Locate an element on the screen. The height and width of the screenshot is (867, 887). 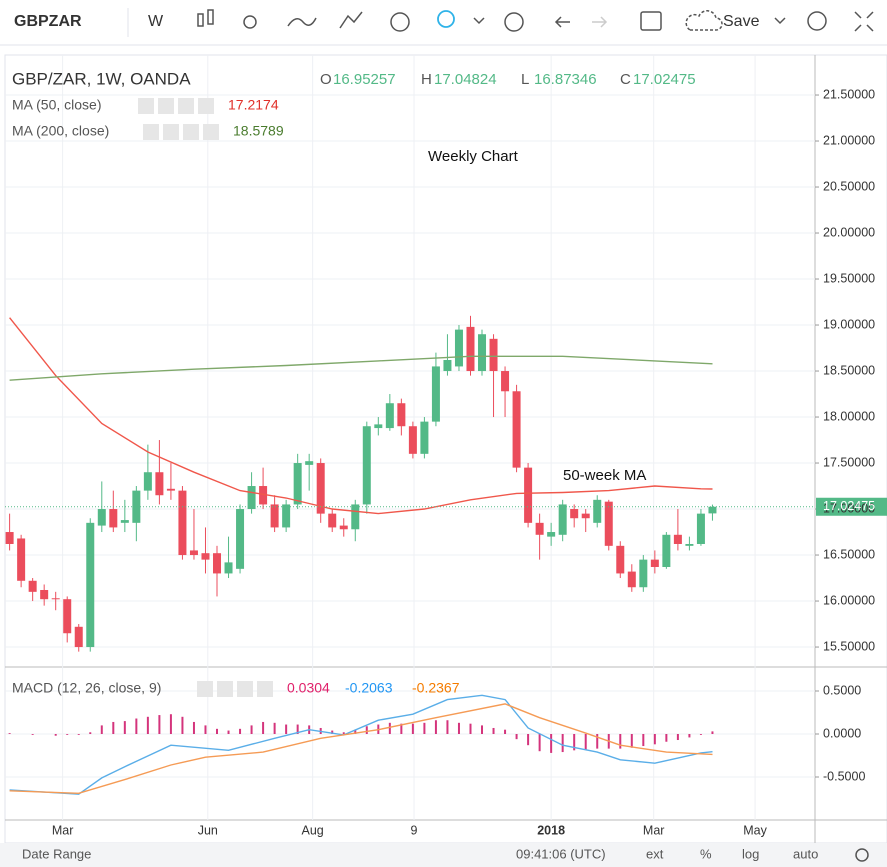
macd-value: -0.2063 is located at coordinates (369, 688).